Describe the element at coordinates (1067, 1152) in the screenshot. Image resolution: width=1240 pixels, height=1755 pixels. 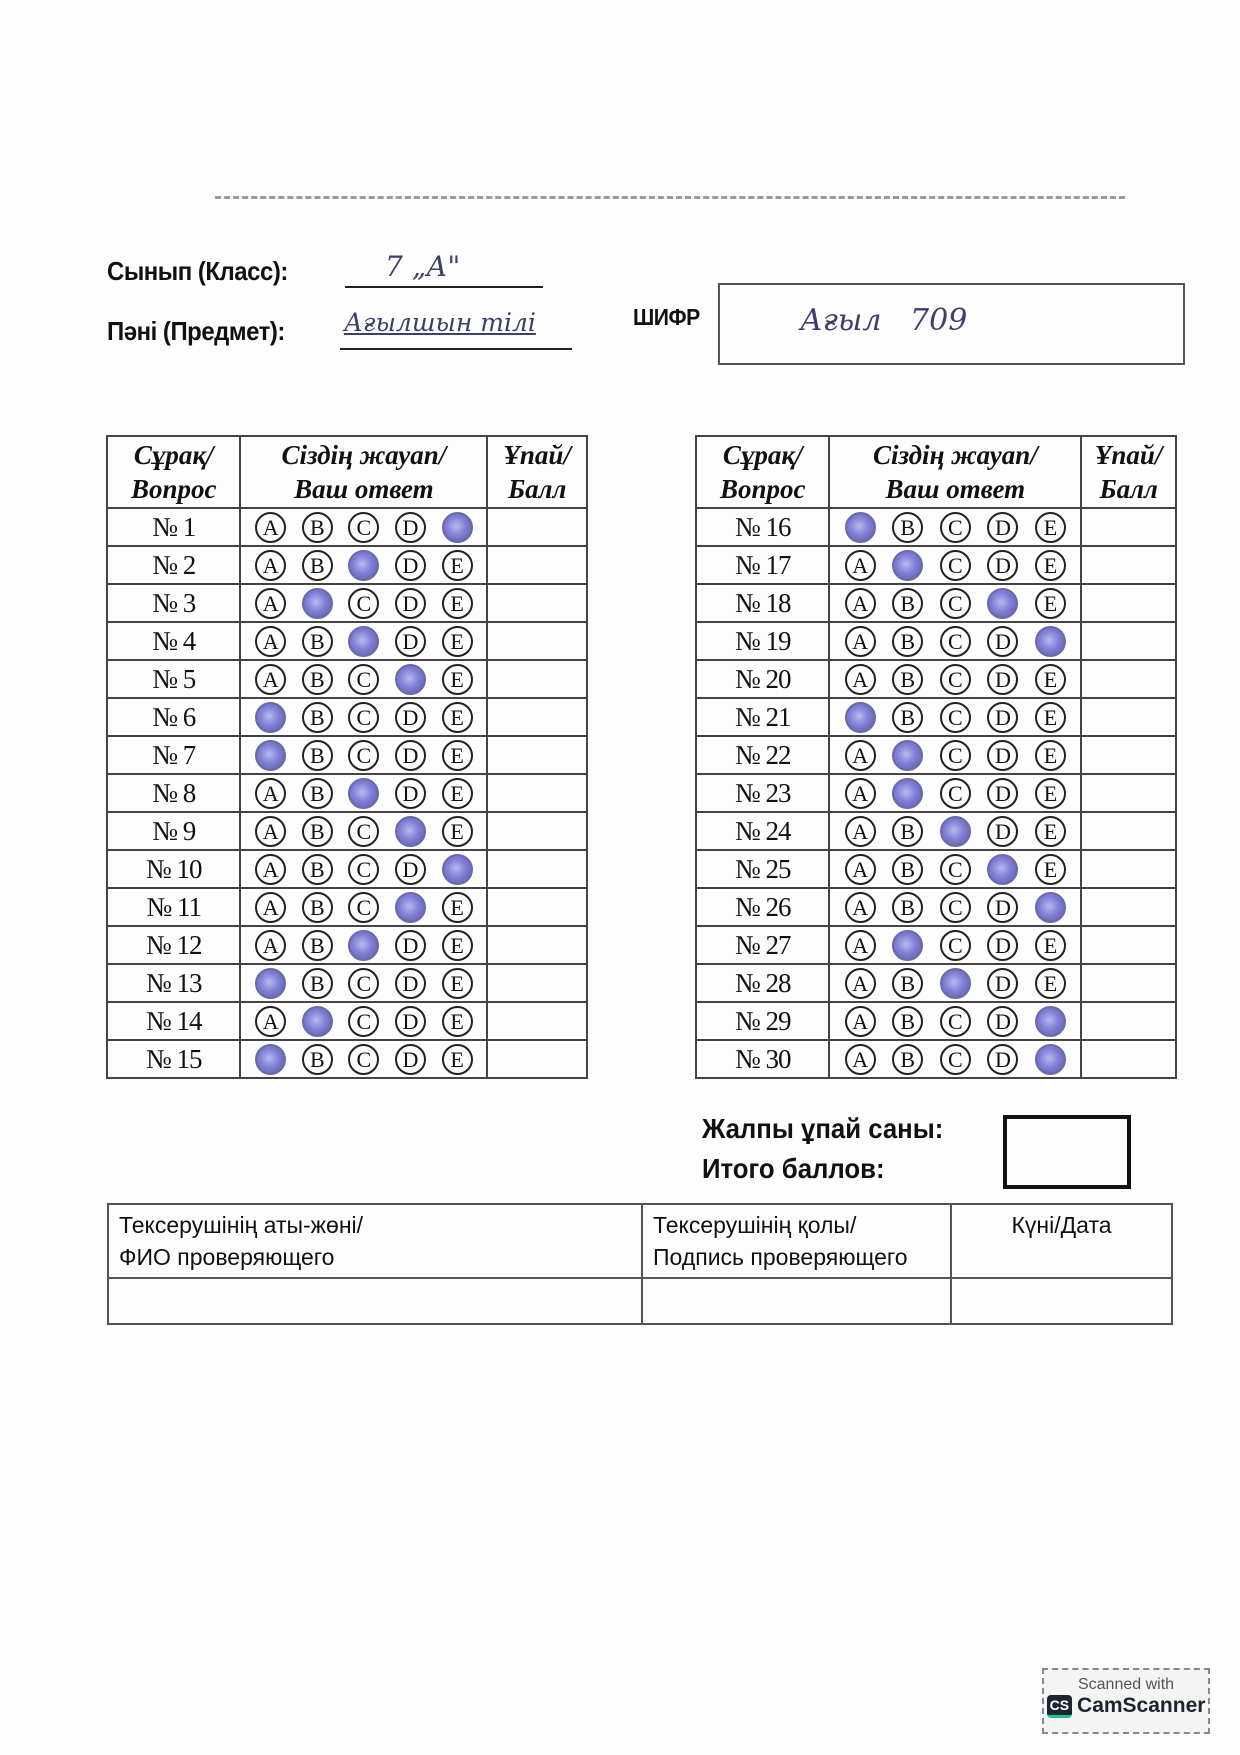
I see `total-score-box` at that location.